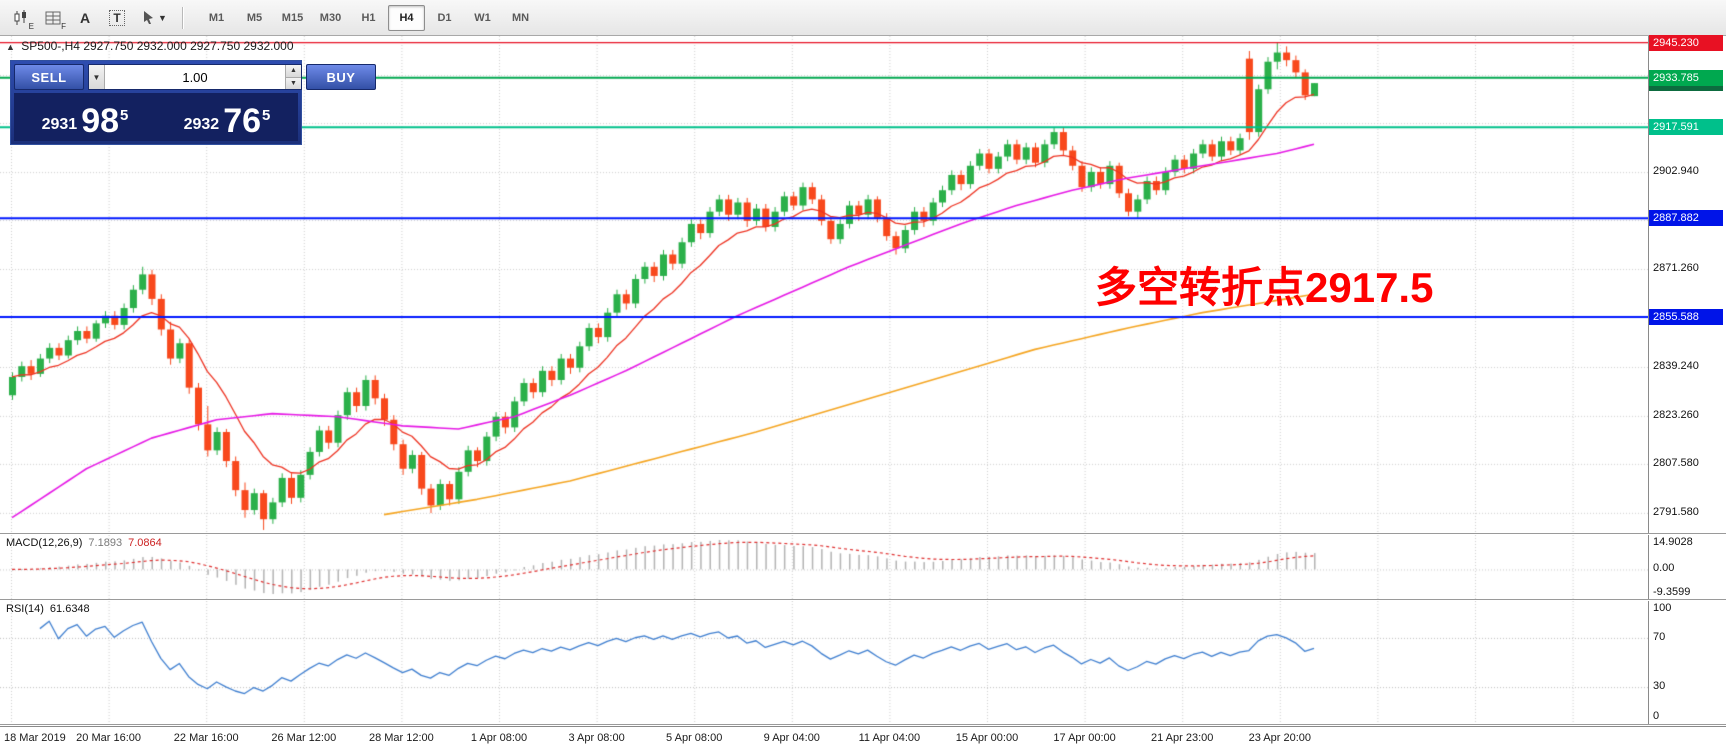 The height and width of the screenshot is (753, 1726). What do you see at coordinates (97, 77) in the screenshot?
I see `volume-dropdown-icon: ▼` at bounding box center [97, 77].